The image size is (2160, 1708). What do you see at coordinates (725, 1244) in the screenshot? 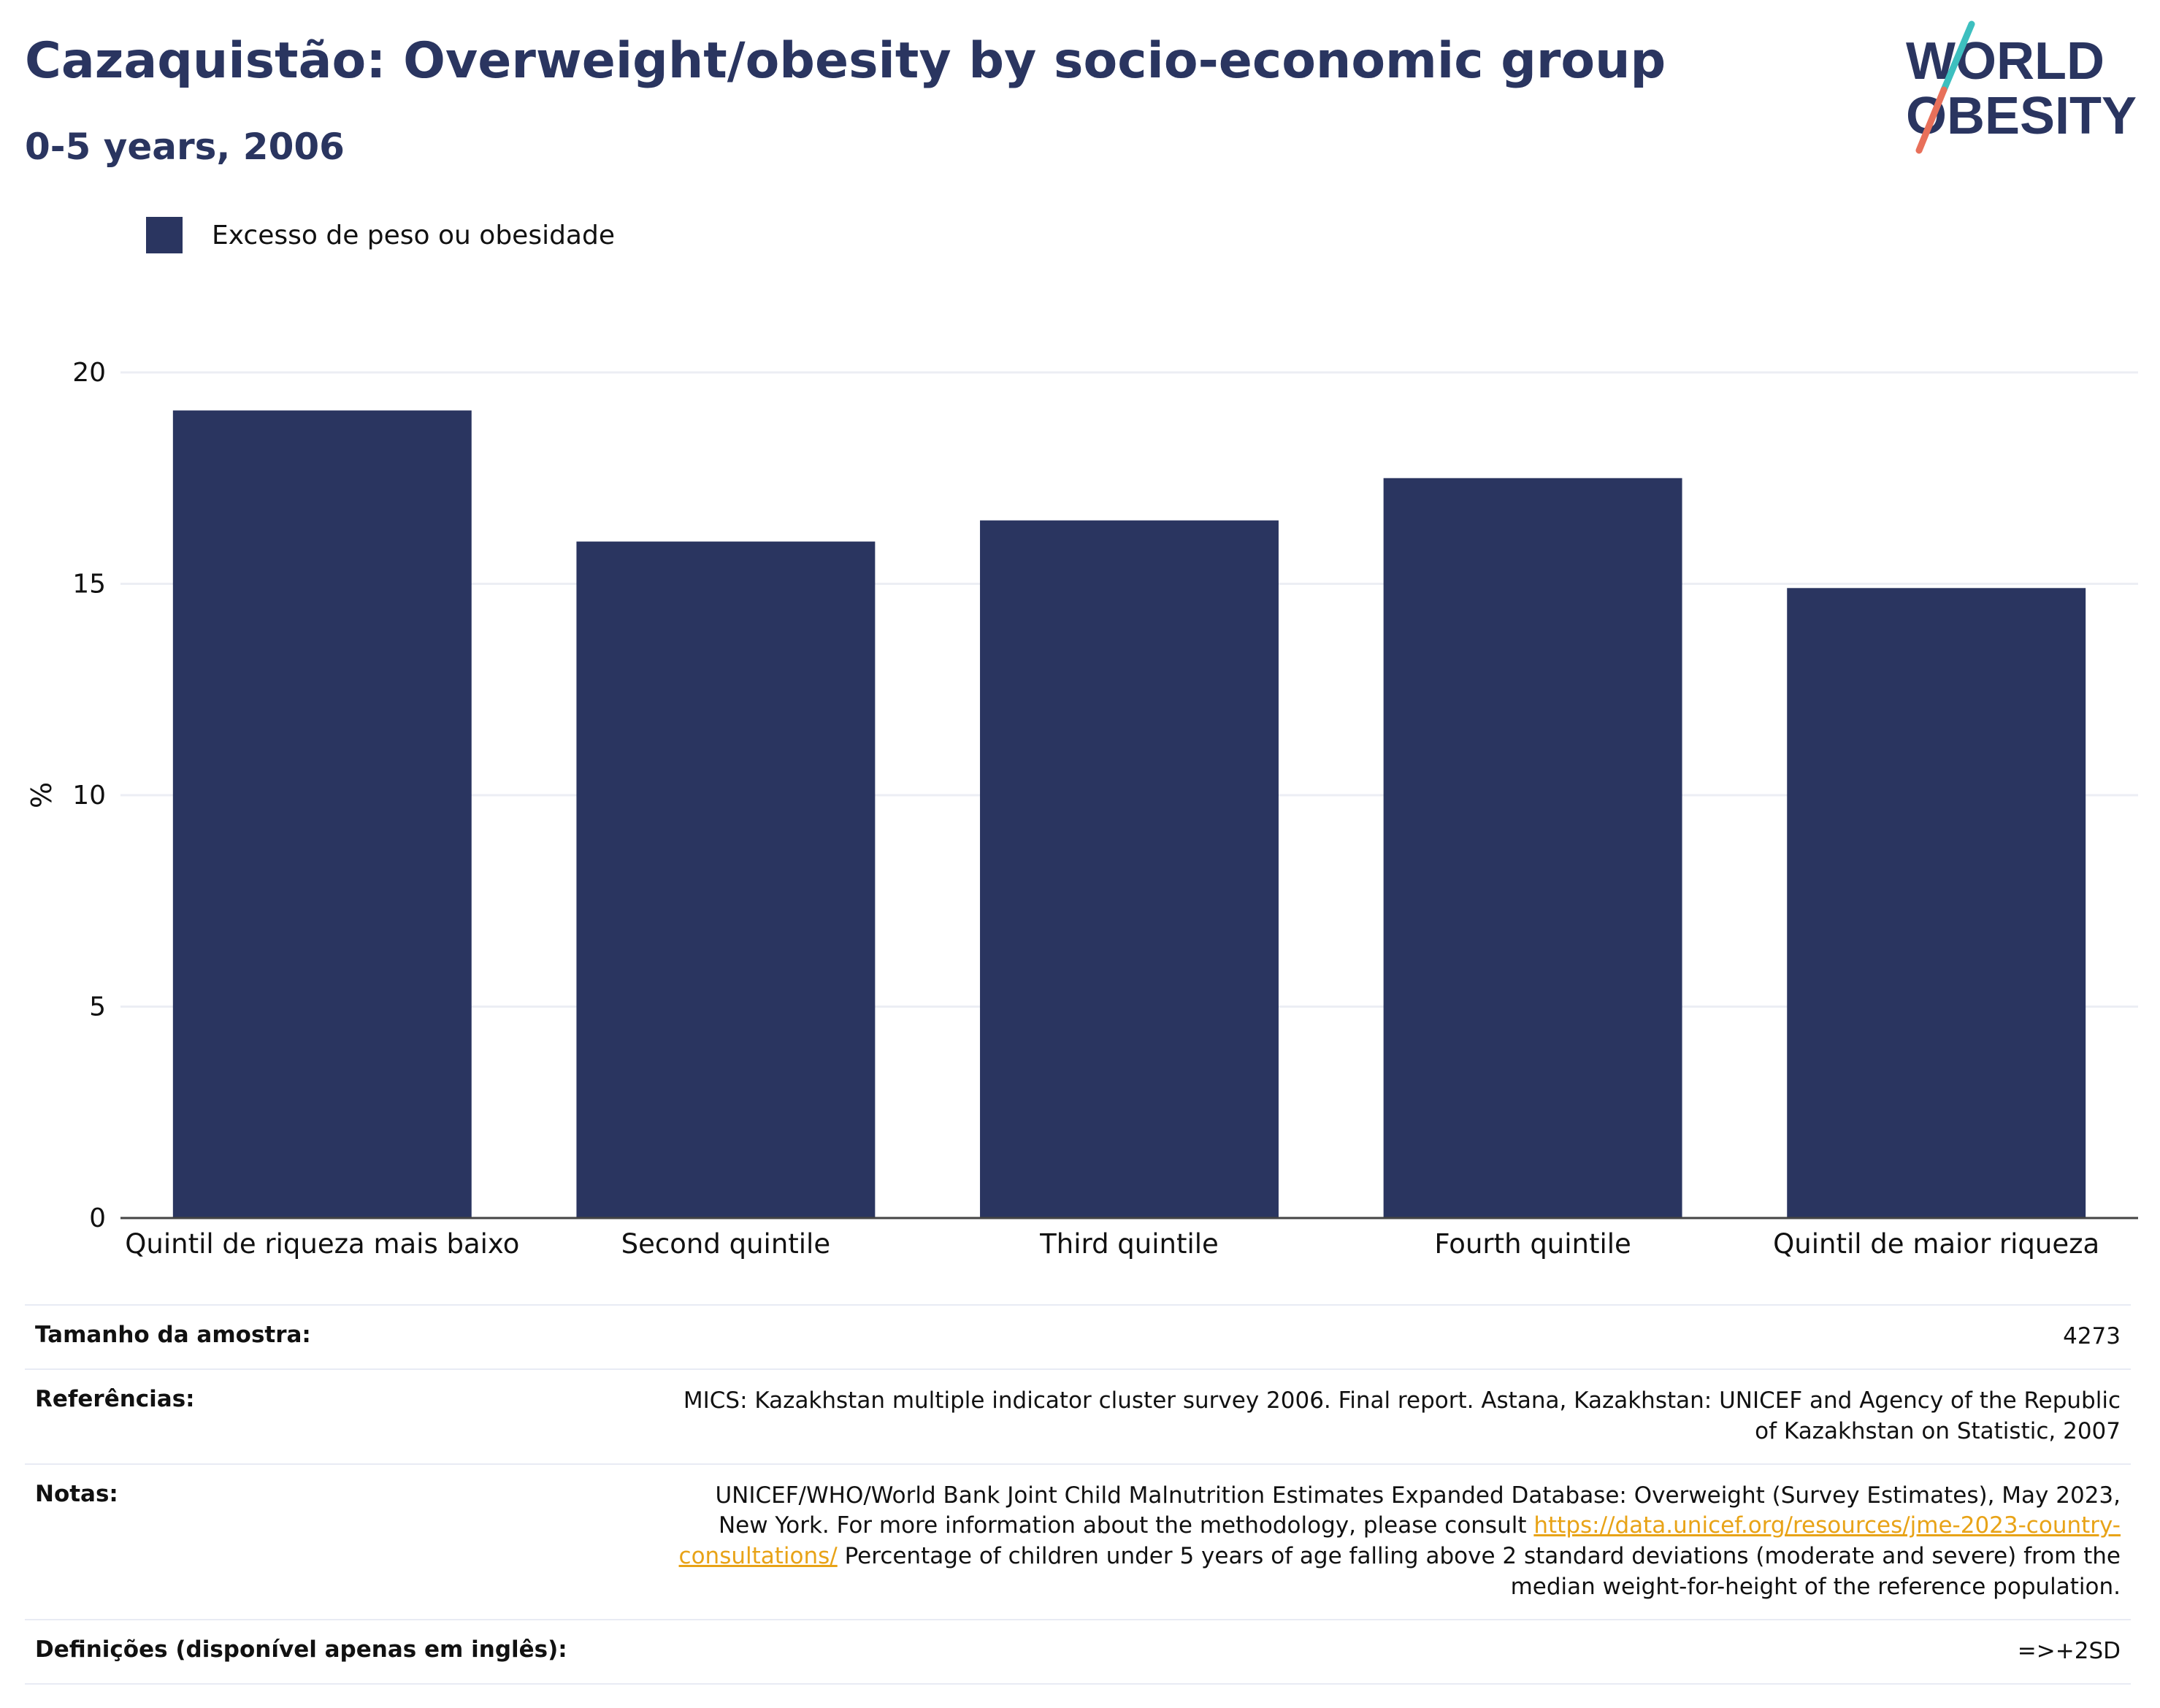
I see `x-tick-label: Second quintile` at bounding box center [725, 1244].